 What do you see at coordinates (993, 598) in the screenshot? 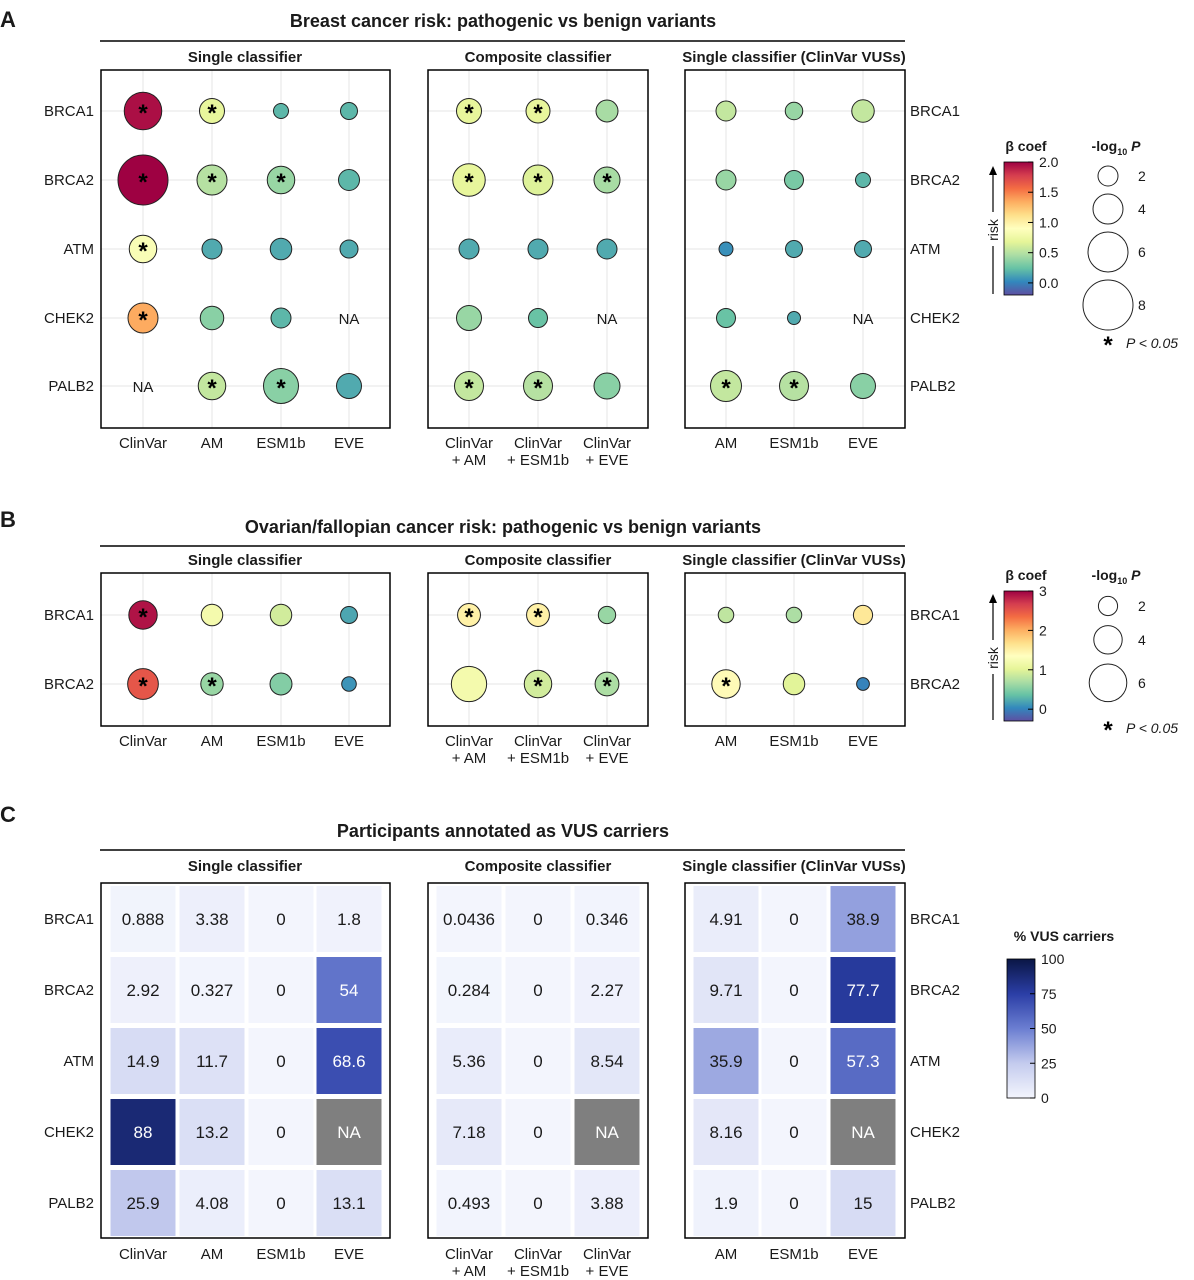
I see `legend-b-risk-arrowhead` at bounding box center [993, 598].